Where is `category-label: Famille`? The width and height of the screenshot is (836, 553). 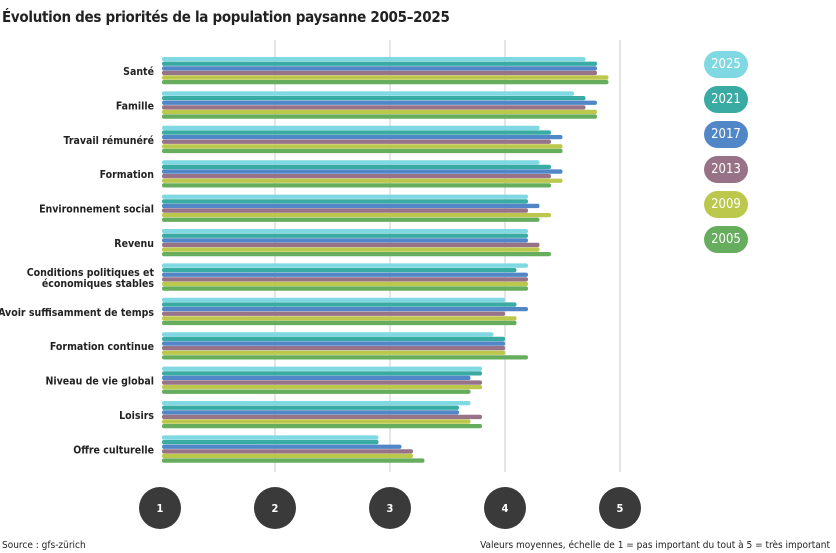
category-label: Famille is located at coordinates (135, 106).